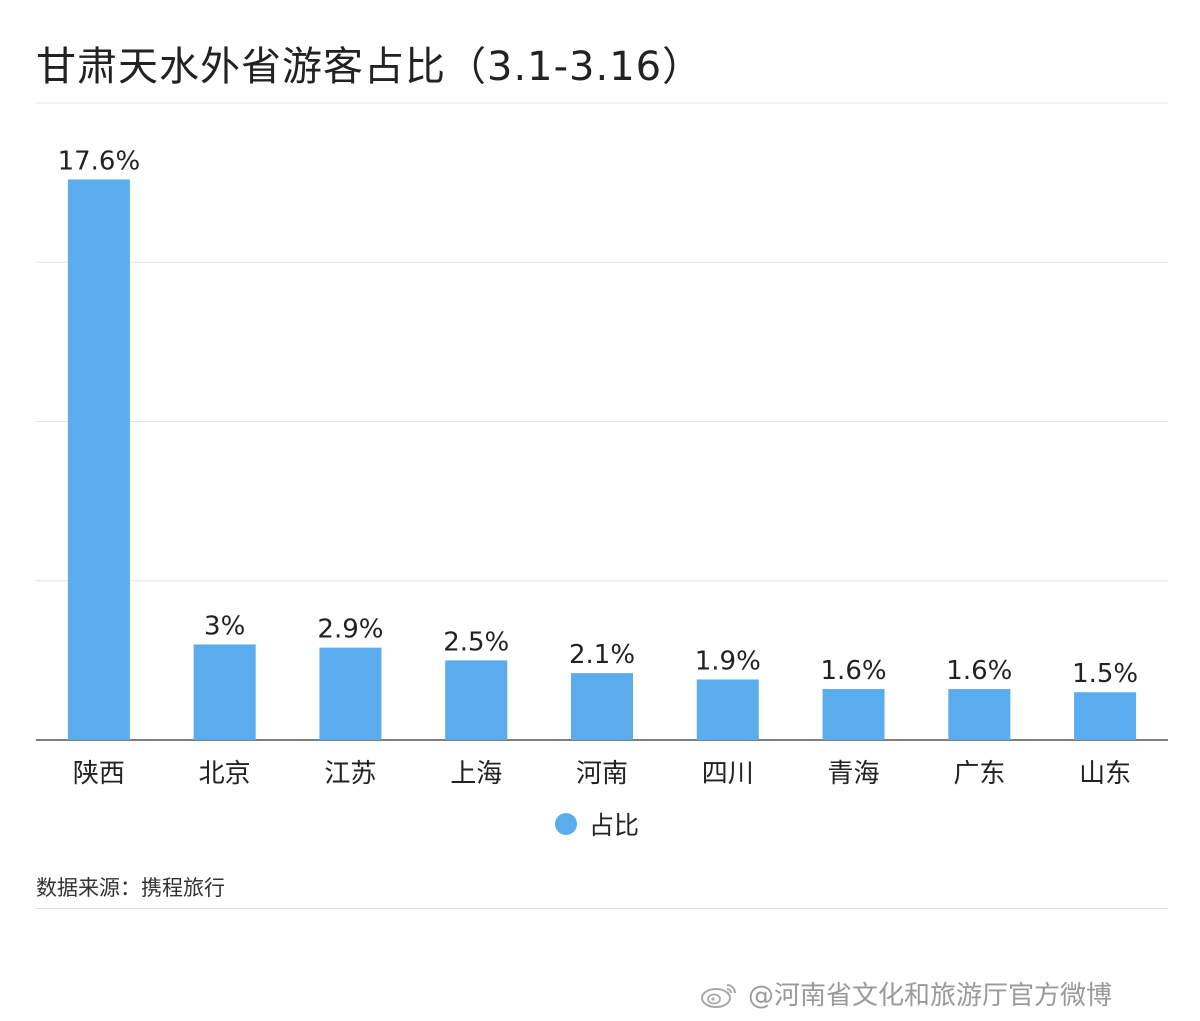  What do you see at coordinates (370, 67) in the screenshot?
I see `chart-title: 甘肃天水外省游客占比（3.1-3.16）` at bounding box center [370, 67].